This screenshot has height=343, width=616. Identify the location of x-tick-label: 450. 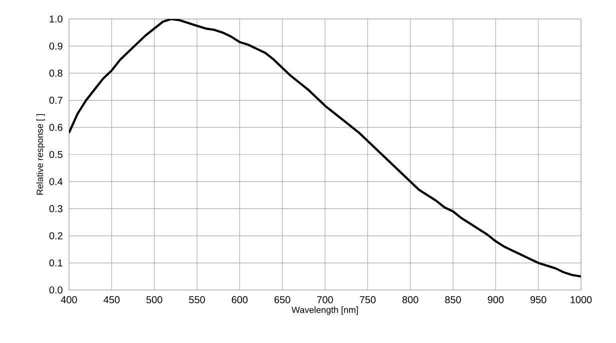
(112, 300).